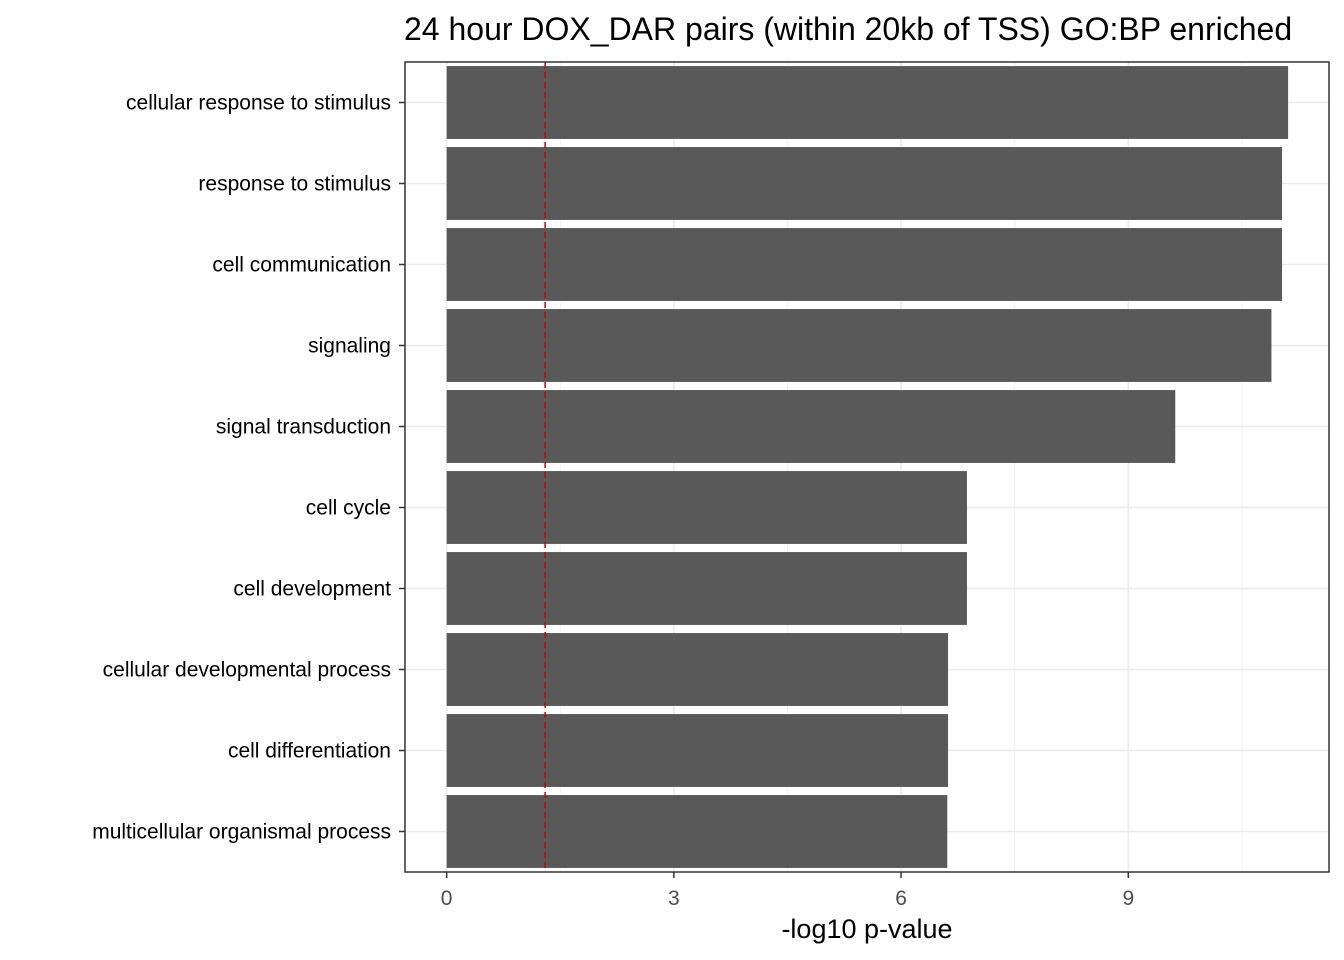 The width and height of the screenshot is (1344, 960). I want to click on y-tick-label: cell cycle, so click(348, 508).